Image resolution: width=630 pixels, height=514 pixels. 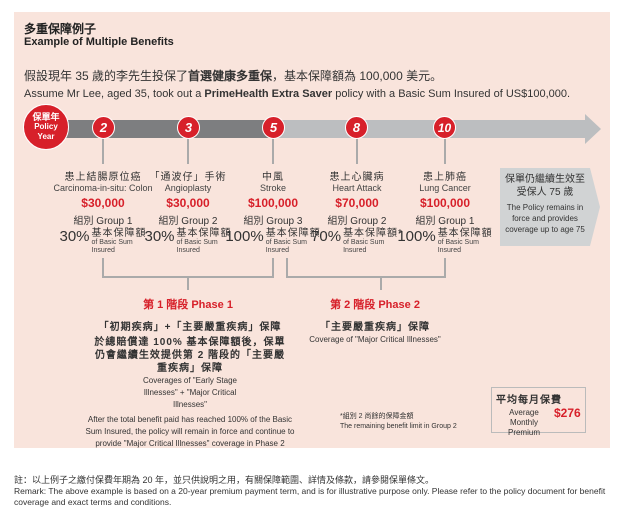 What do you see at coordinates (99, 42) in the screenshot?
I see `title-en: Example of Multiple Benefits` at bounding box center [99, 42].